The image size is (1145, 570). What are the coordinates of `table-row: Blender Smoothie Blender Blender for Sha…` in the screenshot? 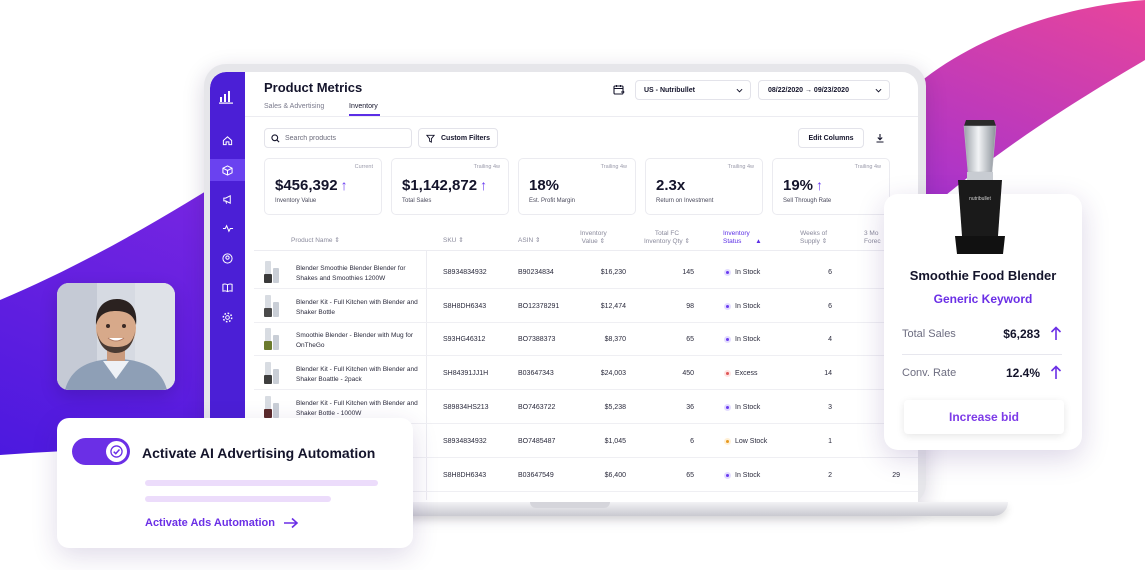 It's located at (586, 272).